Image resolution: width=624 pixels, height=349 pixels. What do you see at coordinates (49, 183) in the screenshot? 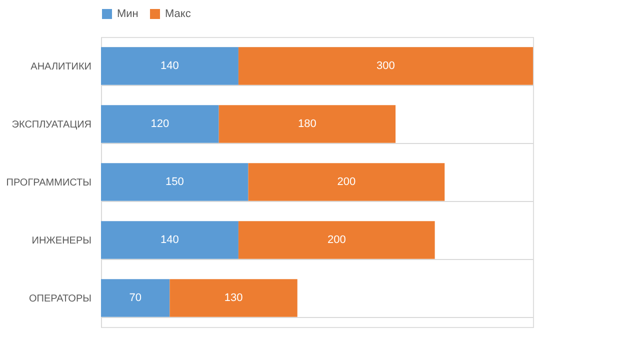
I see `y-tick-label: ПРОГРАММИСТЫ` at bounding box center [49, 183].